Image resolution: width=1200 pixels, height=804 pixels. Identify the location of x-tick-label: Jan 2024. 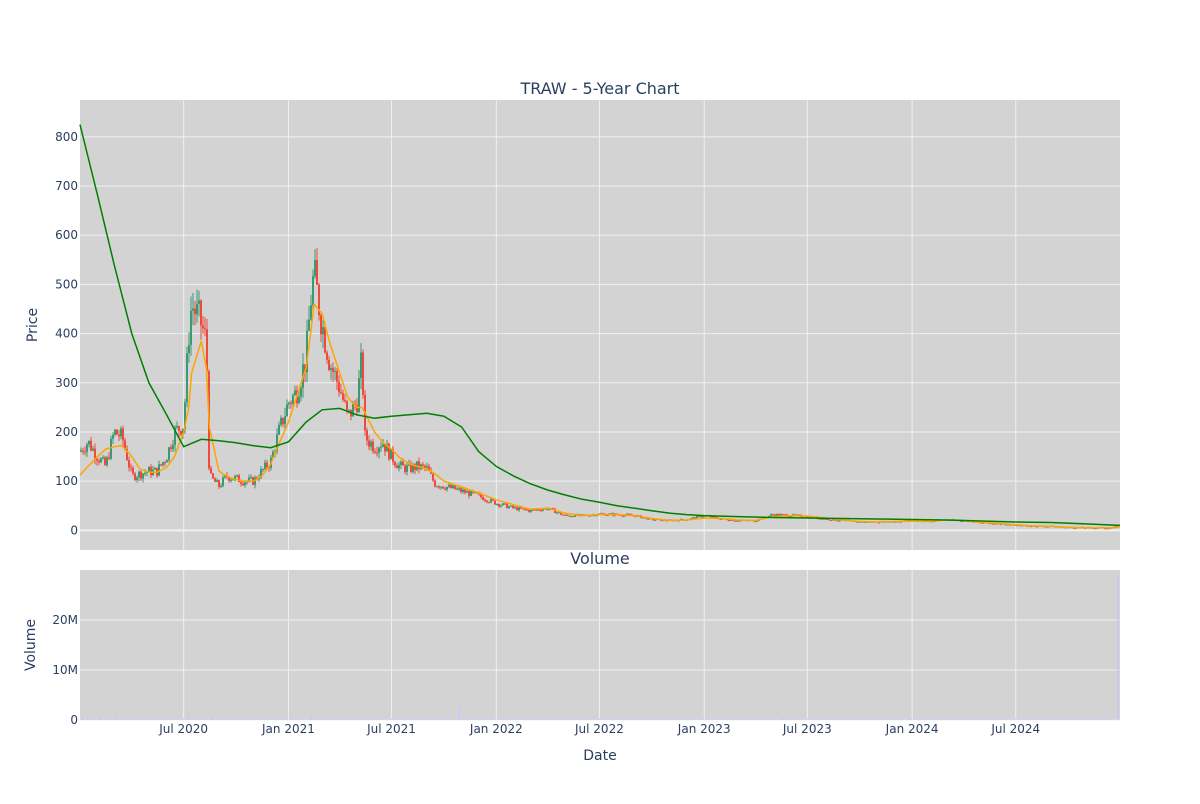
(912, 729).